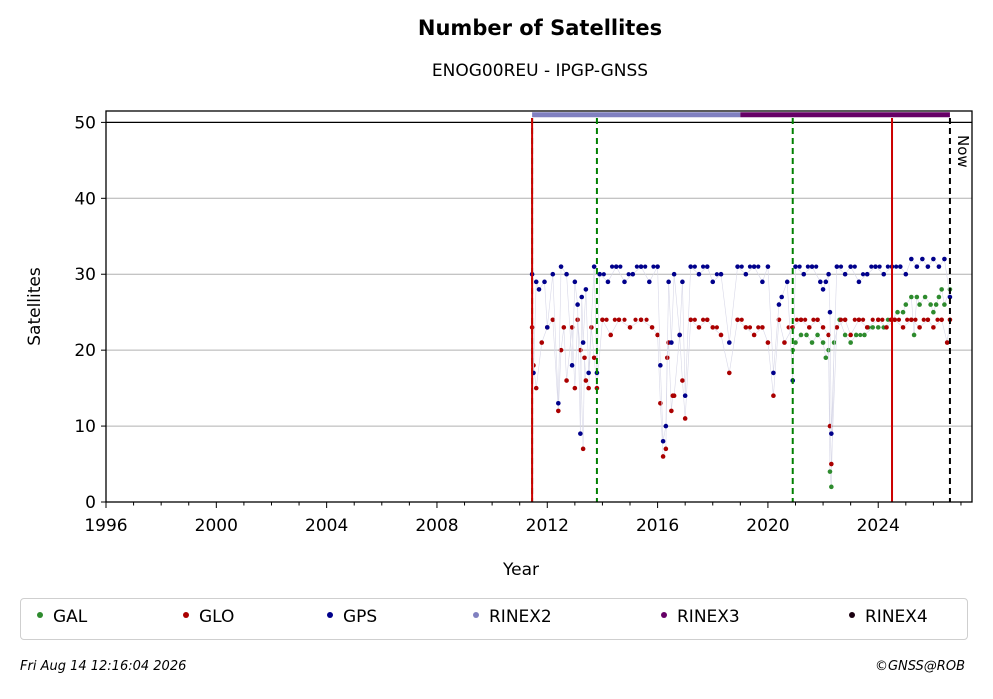  What do you see at coordinates (878, 526) in the screenshot?
I see `x-tick-label: 2024` at bounding box center [878, 526].